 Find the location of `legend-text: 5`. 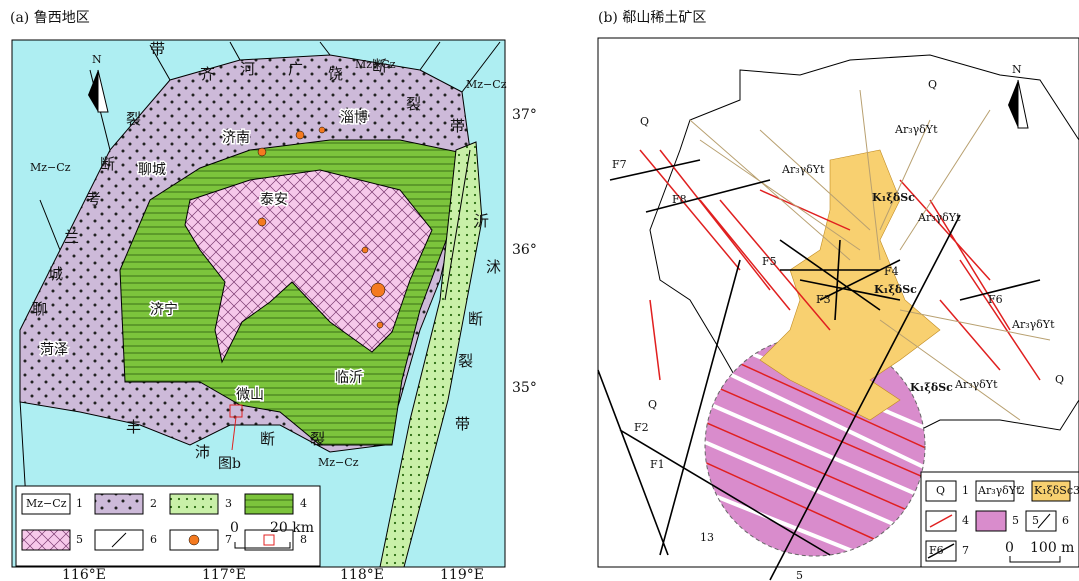

legend-text: 5 is located at coordinates (1035, 520).